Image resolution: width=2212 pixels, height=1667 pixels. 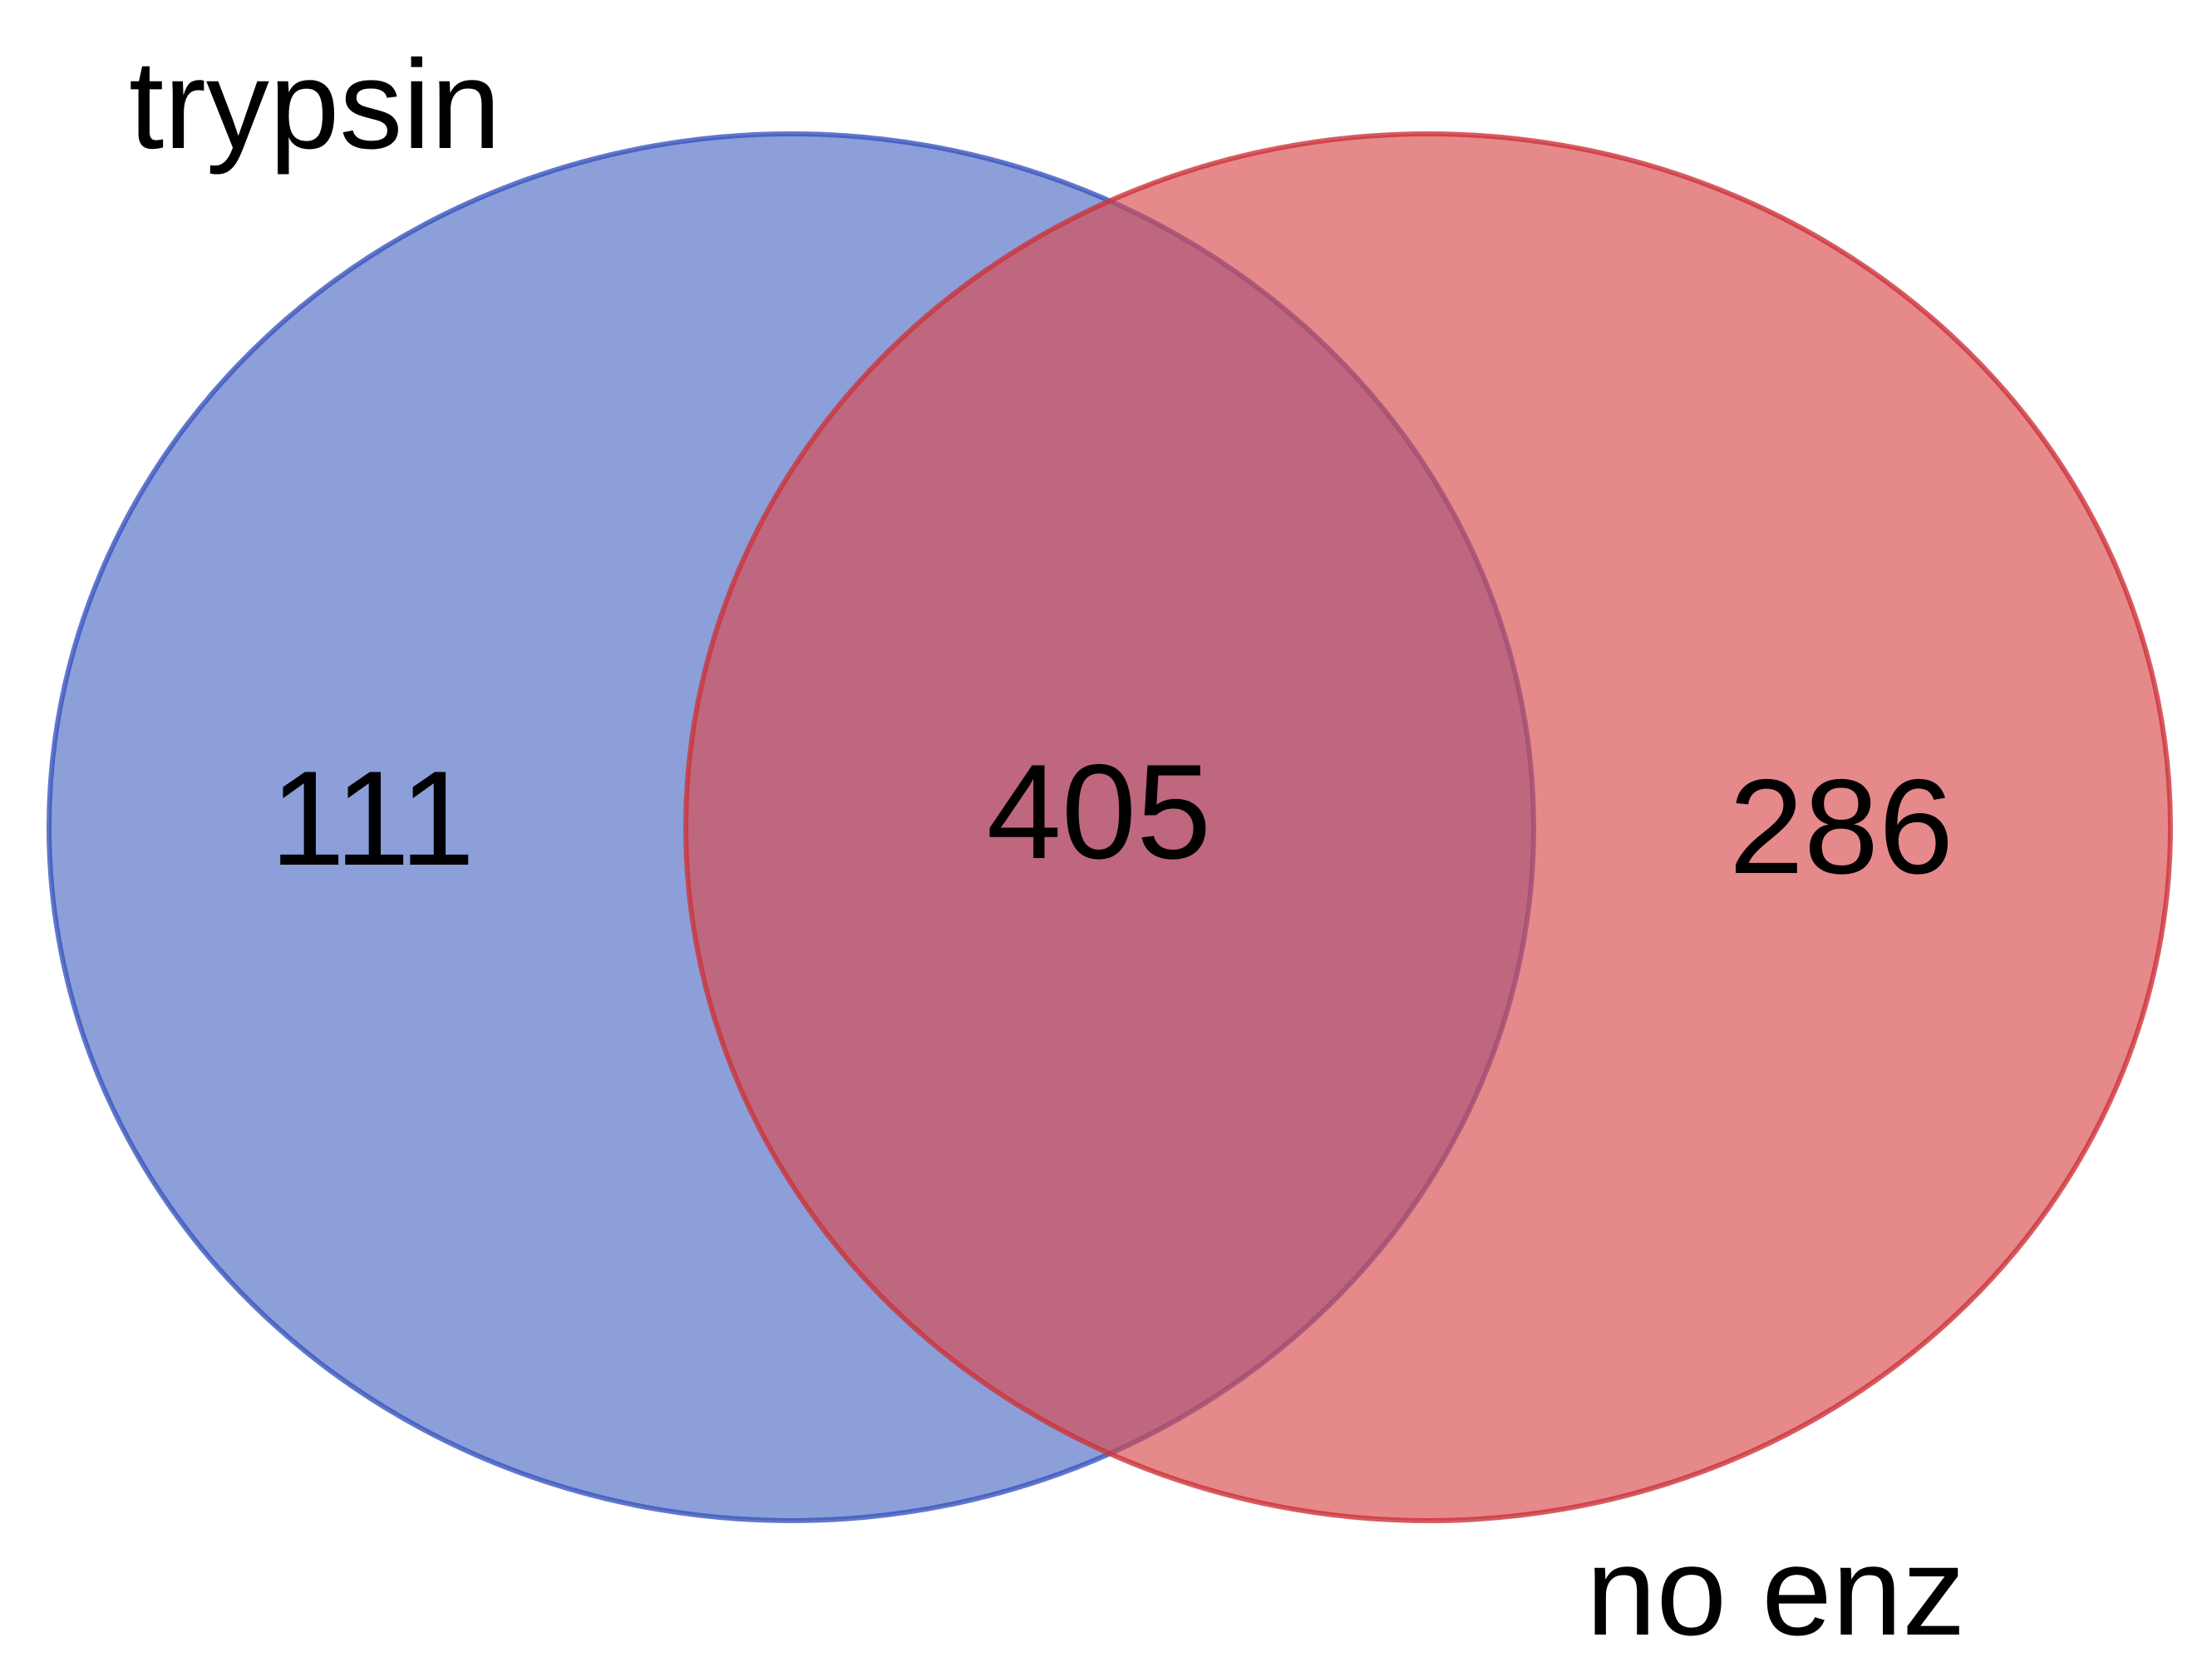 What do you see at coordinates (1841, 827) in the screenshot?
I see `count-no-enz-only: 286` at bounding box center [1841, 827].